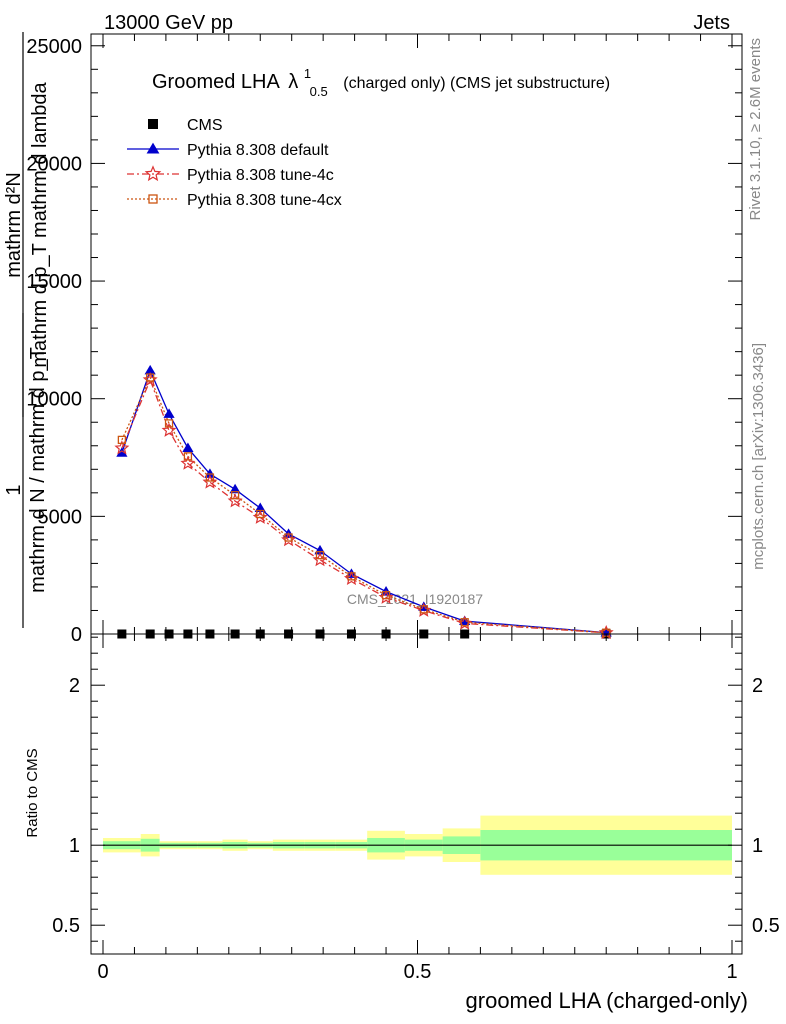  What do you see at coordinates (74, 686) in the screenshot?
I see `ratio-y-tick-label: 2` at bounding box center [74, 686].